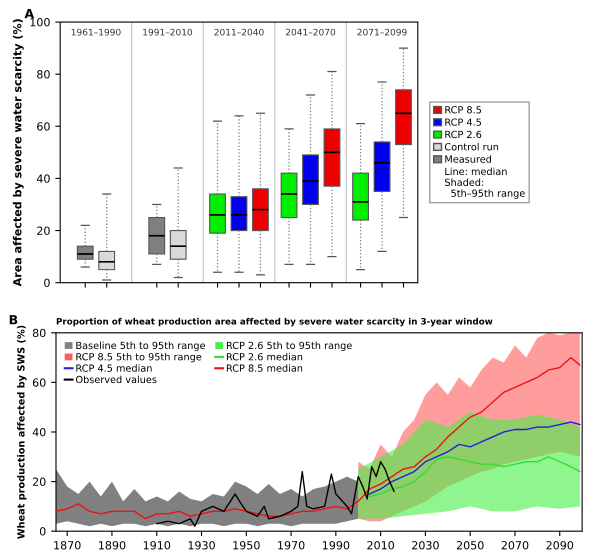 This screenshot has width=602, height=551. I want to click on category-label: 2071–2099, so click(382, 32).